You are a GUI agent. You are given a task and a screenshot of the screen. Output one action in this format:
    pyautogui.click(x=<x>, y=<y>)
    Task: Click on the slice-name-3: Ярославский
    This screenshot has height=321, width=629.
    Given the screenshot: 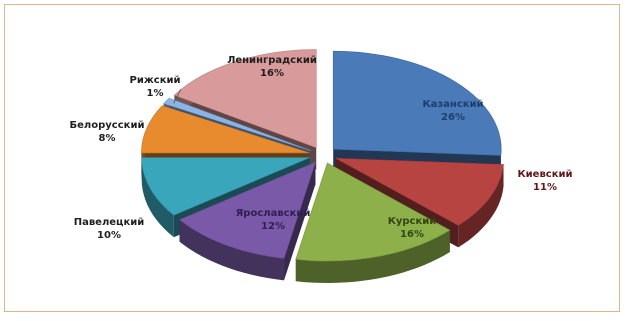 What is the action you would take?
    pyautogui.click(x=273, y=213)
    